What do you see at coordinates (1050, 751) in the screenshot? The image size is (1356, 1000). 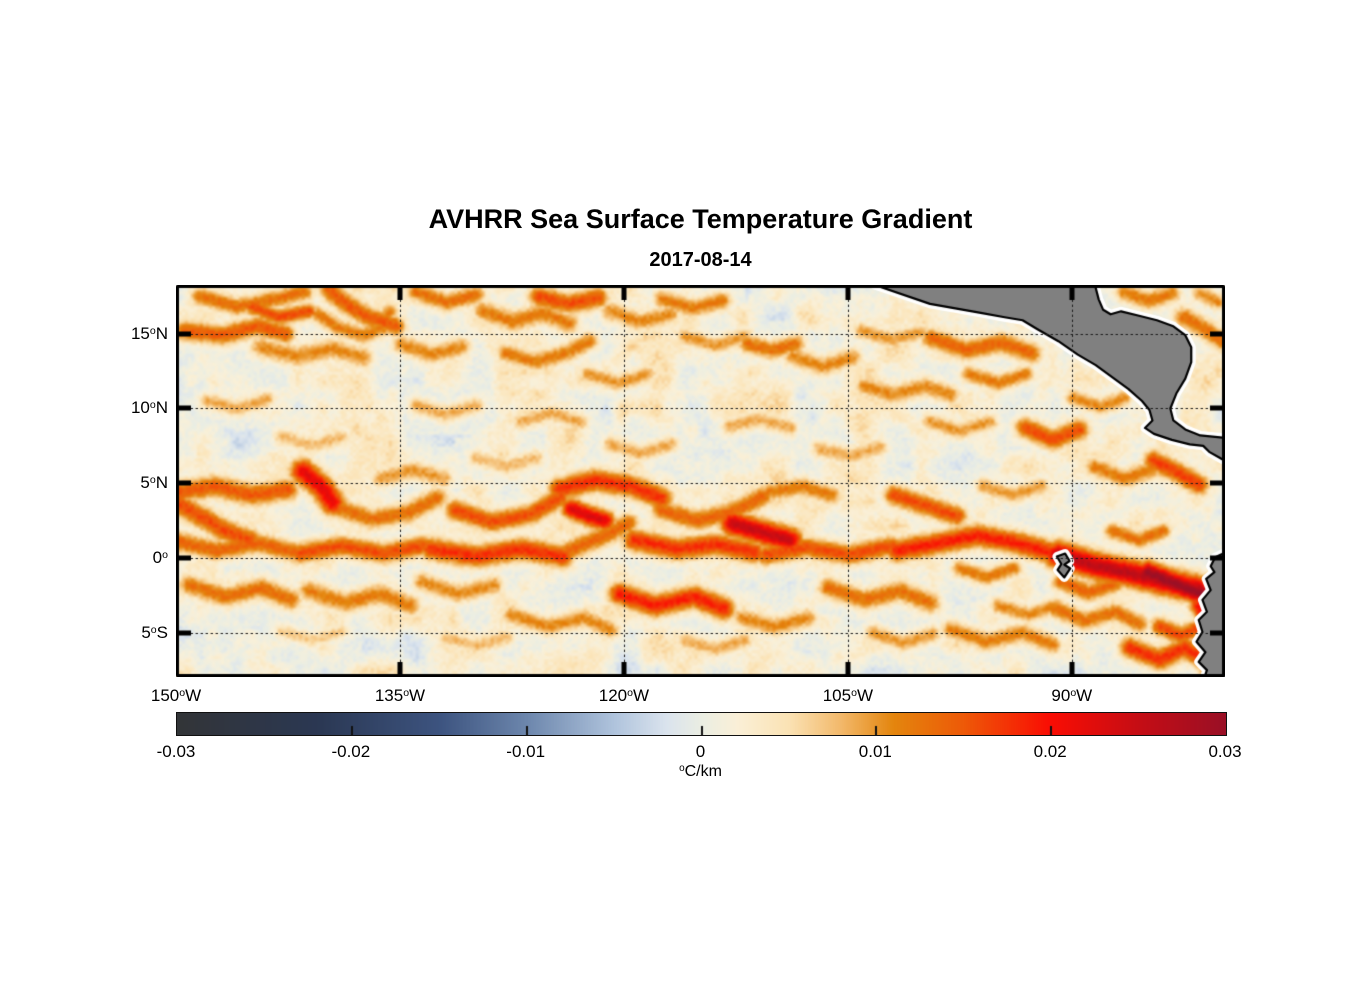 I see `colorbar-tick-label: 0.02` at bounding box center [1050, 751].